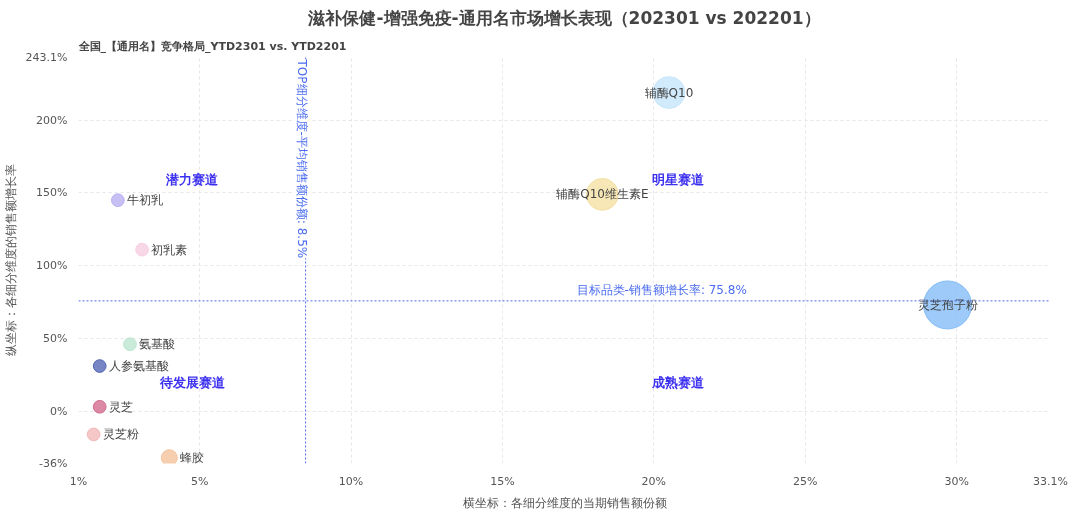  I want to click on series-label: 氨基酸, so click(157, 344).